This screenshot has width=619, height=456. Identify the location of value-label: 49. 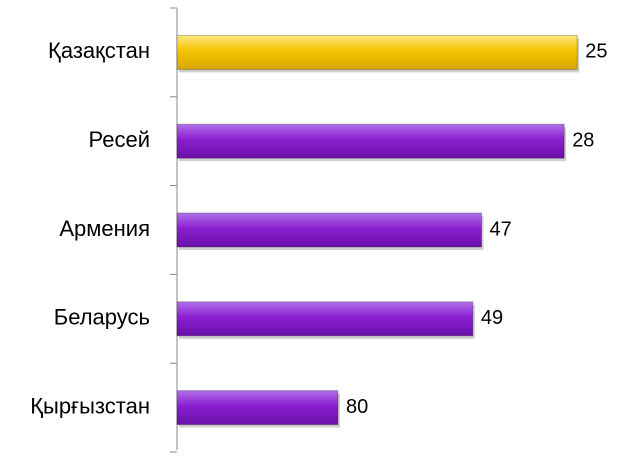
(492, 318).